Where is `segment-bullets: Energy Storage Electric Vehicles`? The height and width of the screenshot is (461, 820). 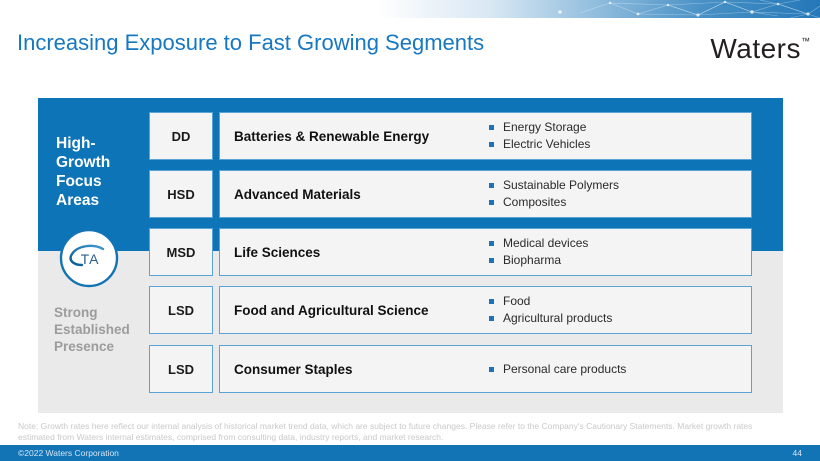
segment-bullets: Energy Storage Electric Vehicles is located at coordinates (539, 136).